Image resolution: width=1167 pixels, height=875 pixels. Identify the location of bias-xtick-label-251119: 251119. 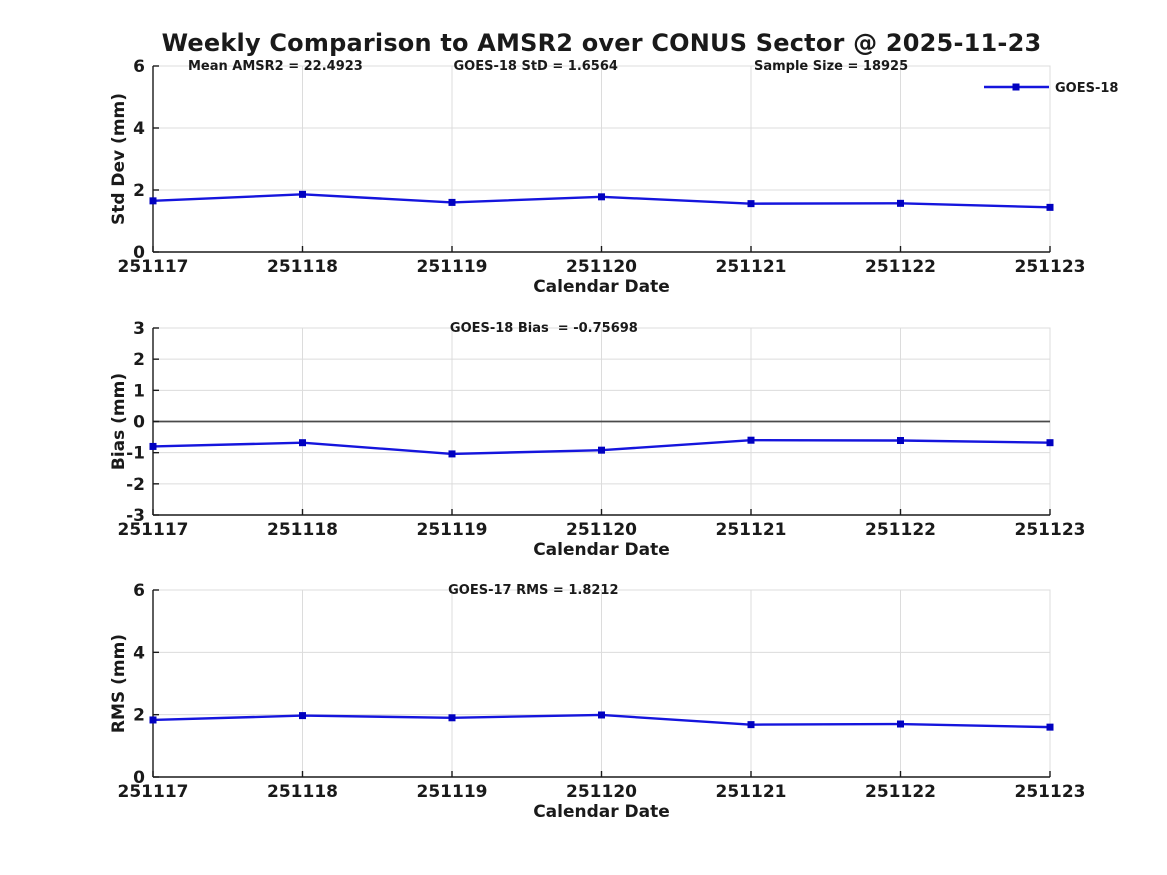
(452, 530).